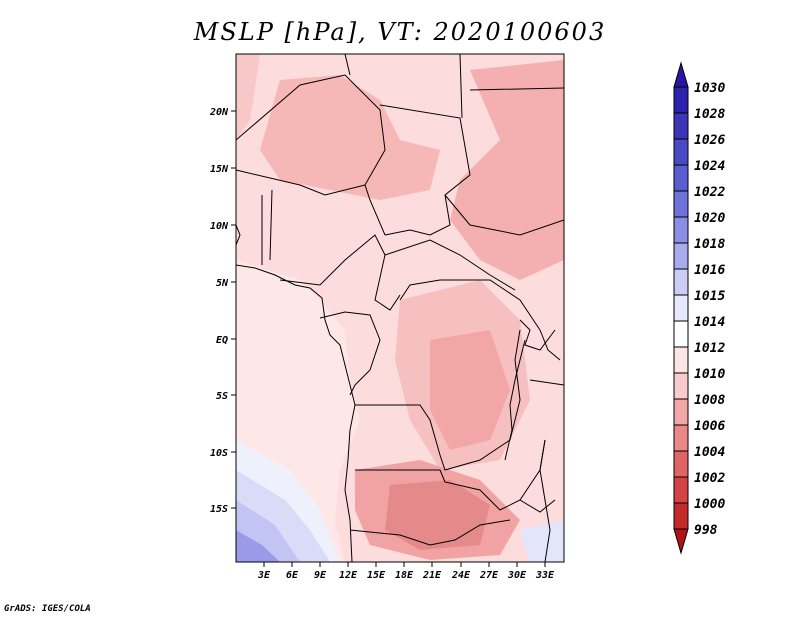 The width and height of the screenshot is (800, 618). I want to click on colorbar-label: 1002, so click(709, 478).